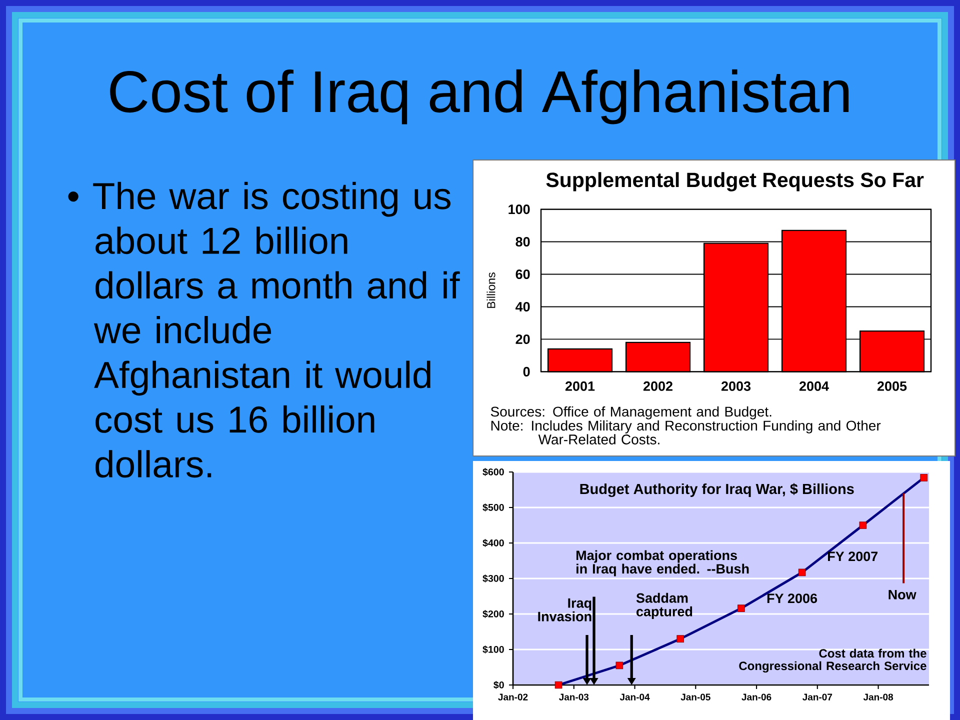 Image resolution: width=960 pixels, height=720 pixels. What do you see at coordinates (493, 508) in the screenshot?
I see `y-tick-label: $500` at bounding box center [493, 508].